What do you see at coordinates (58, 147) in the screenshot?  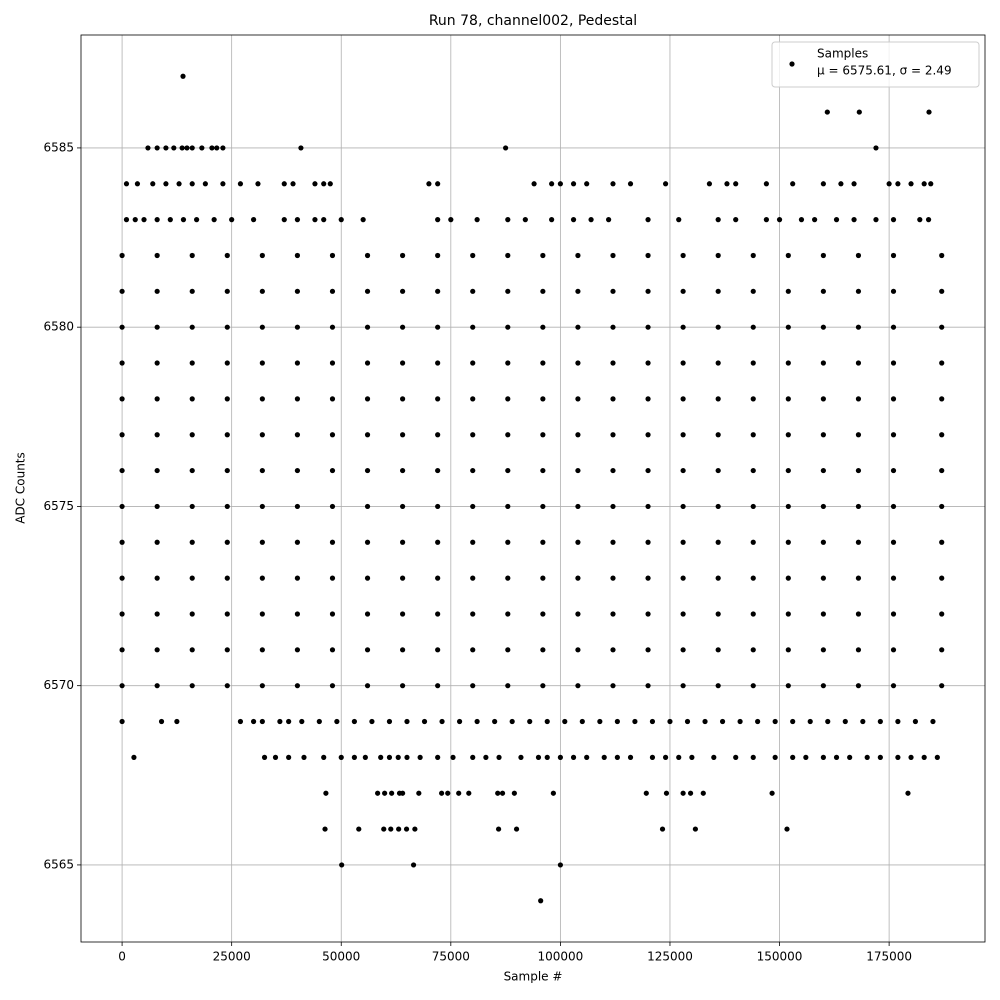 I see `y-tick-label: 6585` at bounding box center [58, 147].